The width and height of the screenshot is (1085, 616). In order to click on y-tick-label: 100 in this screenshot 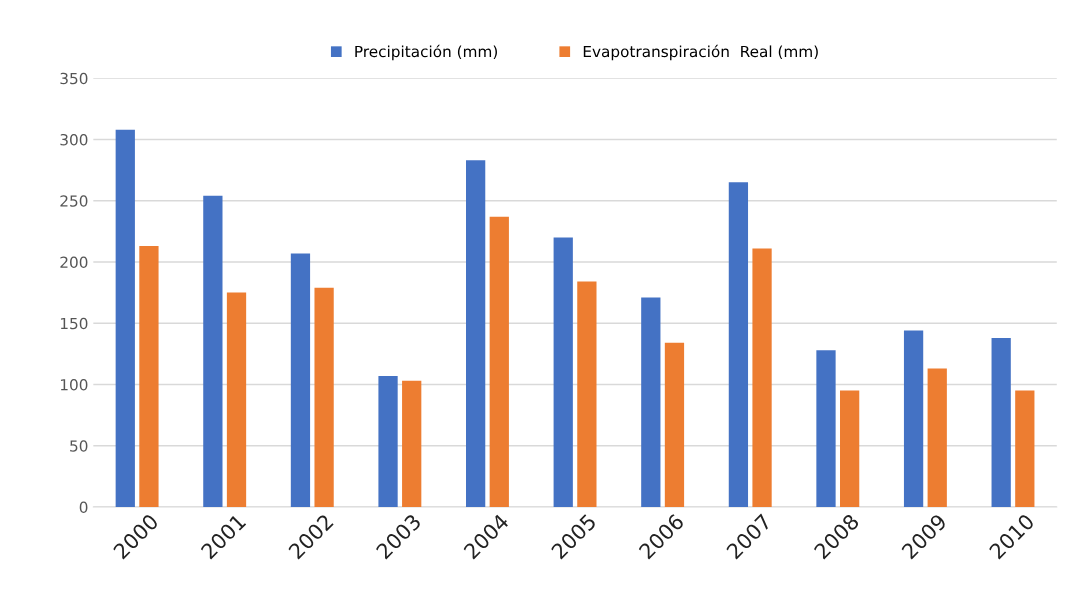, I will do `click(74, 384)`.